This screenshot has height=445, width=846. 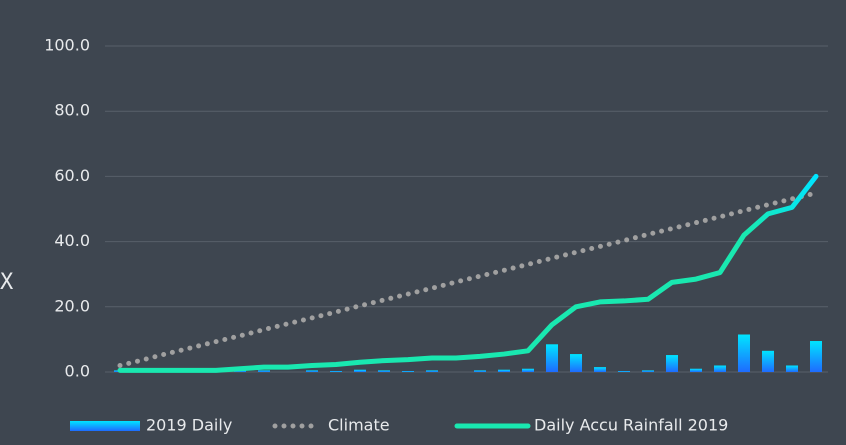 I want to click on legend-label: Climate, so click(x=359, y=425).